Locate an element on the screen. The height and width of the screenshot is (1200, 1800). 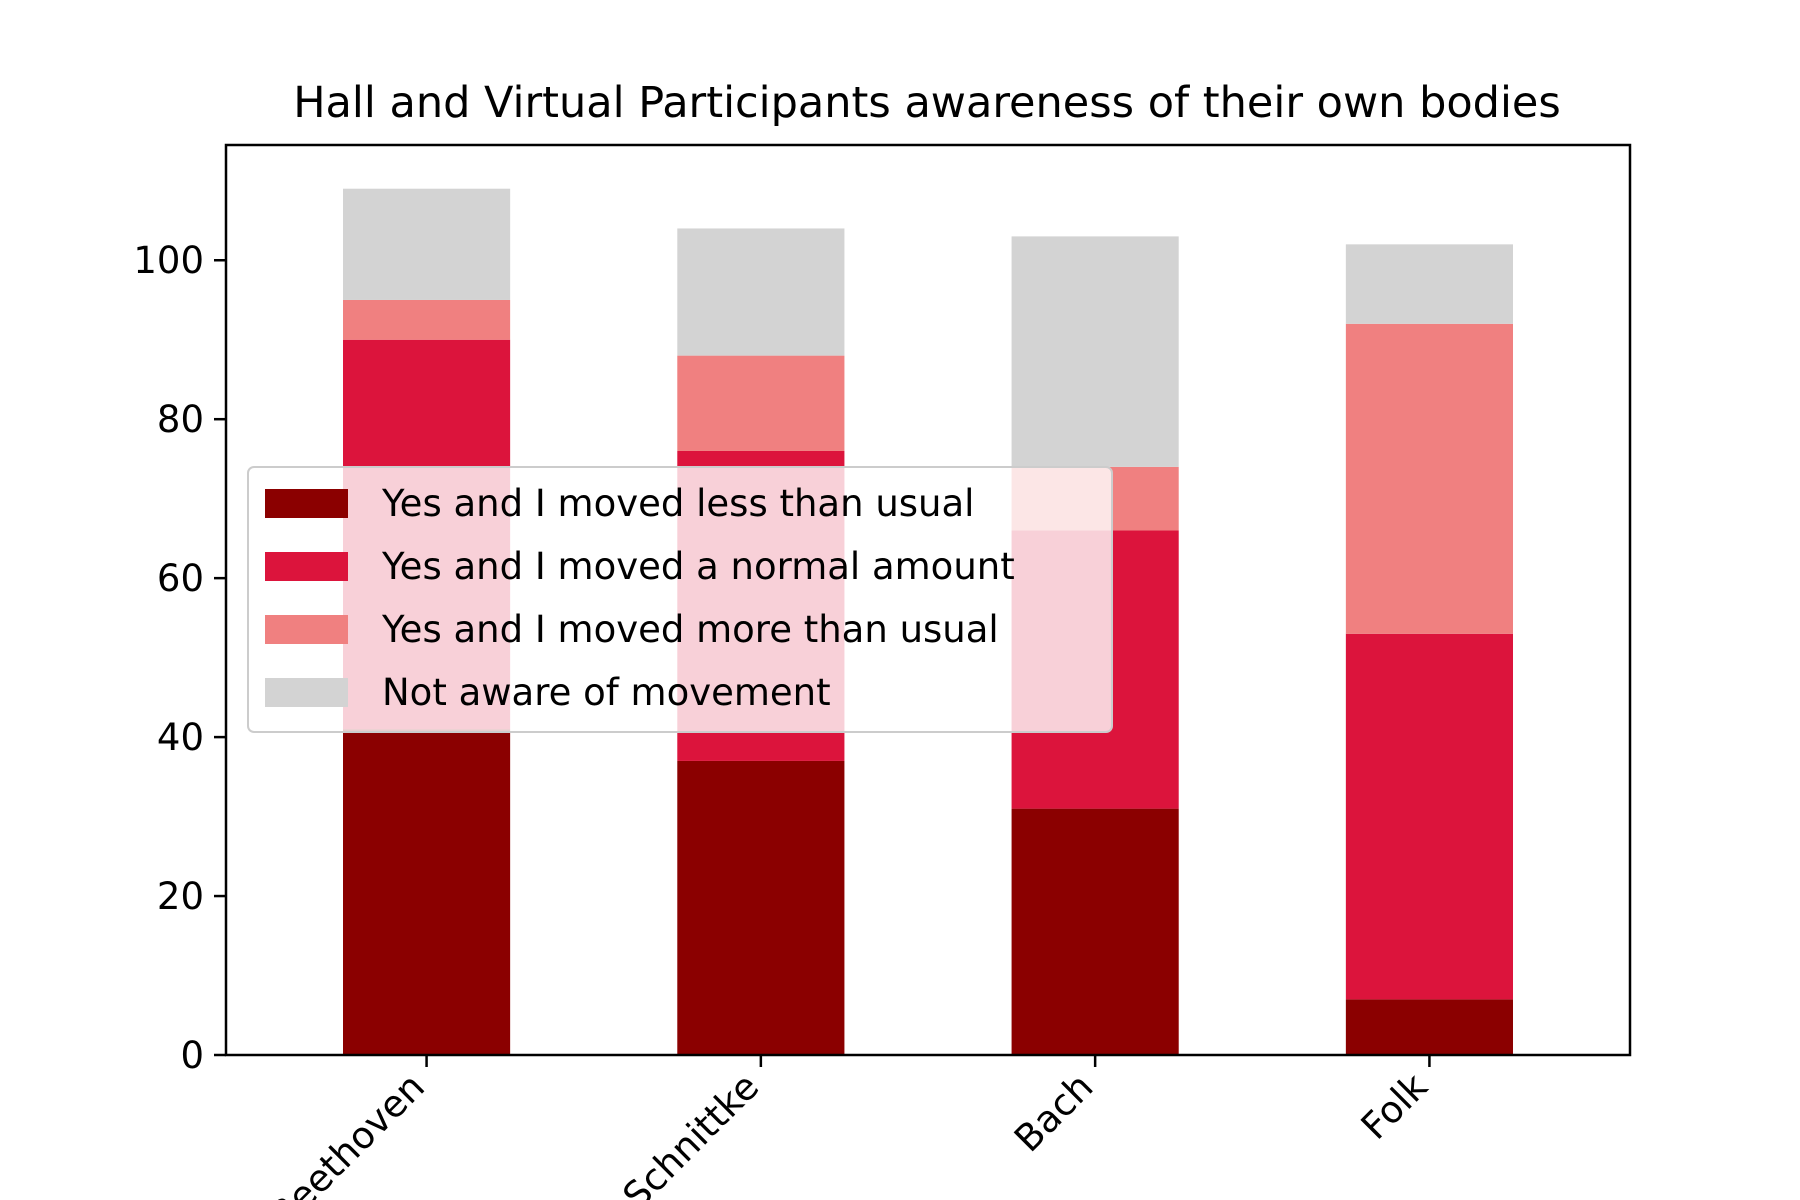
y-tick-label-2: 40 is located at coordinates (180, 737).